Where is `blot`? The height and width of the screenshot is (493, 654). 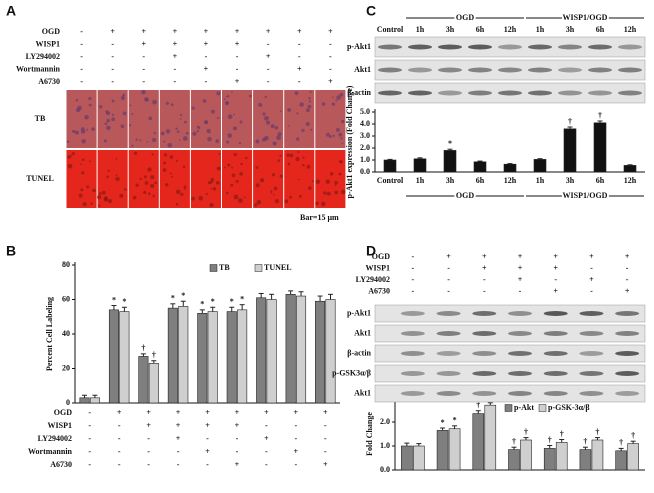
blot is located at coordinates (510, 47).